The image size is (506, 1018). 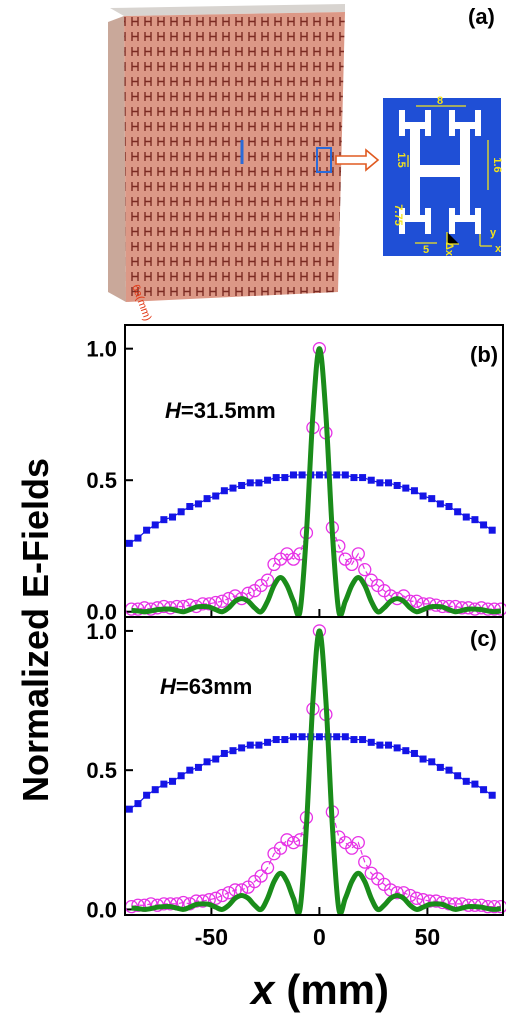 I want to click on highlight-box, so click(x=324, y=160).